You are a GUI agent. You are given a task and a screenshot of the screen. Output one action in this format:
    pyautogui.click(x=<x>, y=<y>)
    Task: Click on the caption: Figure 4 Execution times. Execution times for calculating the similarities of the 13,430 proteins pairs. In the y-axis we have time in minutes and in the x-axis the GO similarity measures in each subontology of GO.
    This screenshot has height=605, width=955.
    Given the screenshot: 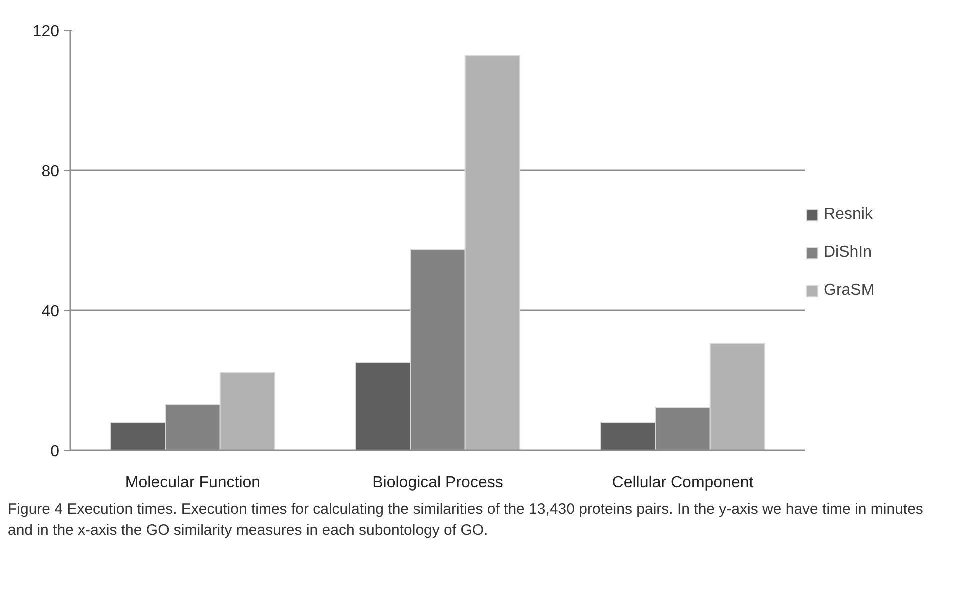 What is the action you would take?
    pyautogui.click(x=466, y=521)
    